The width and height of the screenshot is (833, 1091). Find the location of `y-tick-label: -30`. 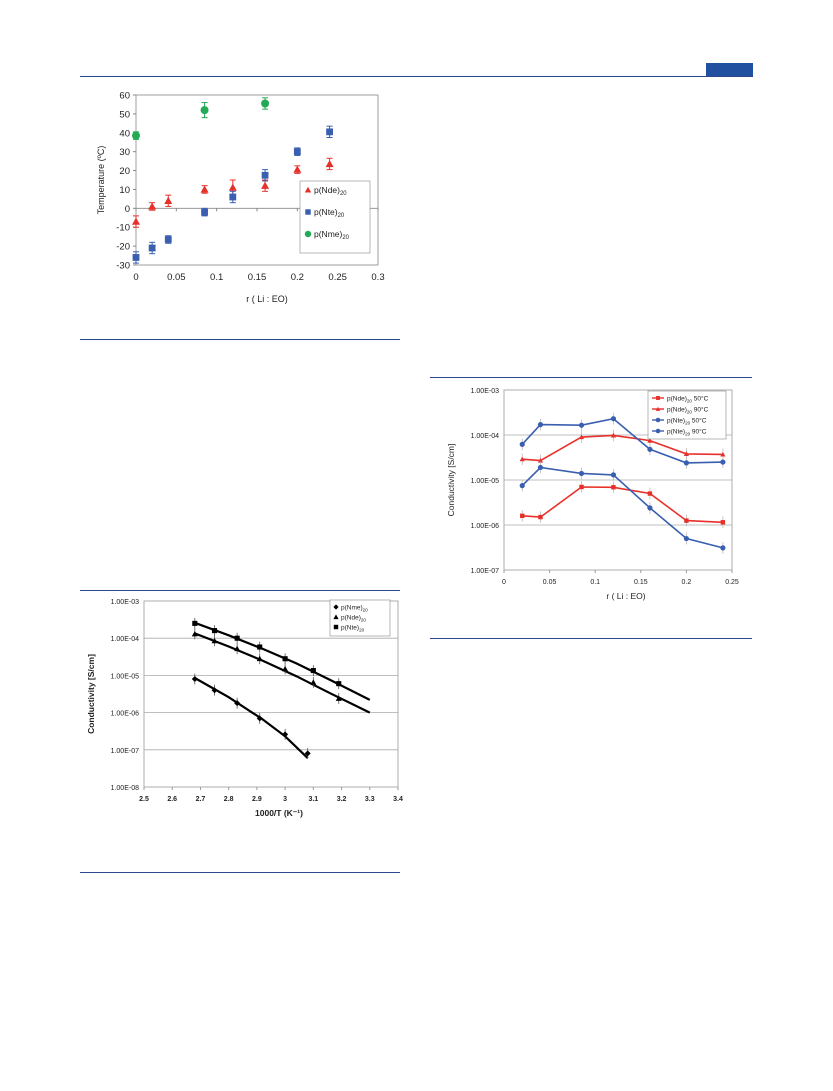

y-tick-label: -30 is located at coordinates (123, 266).